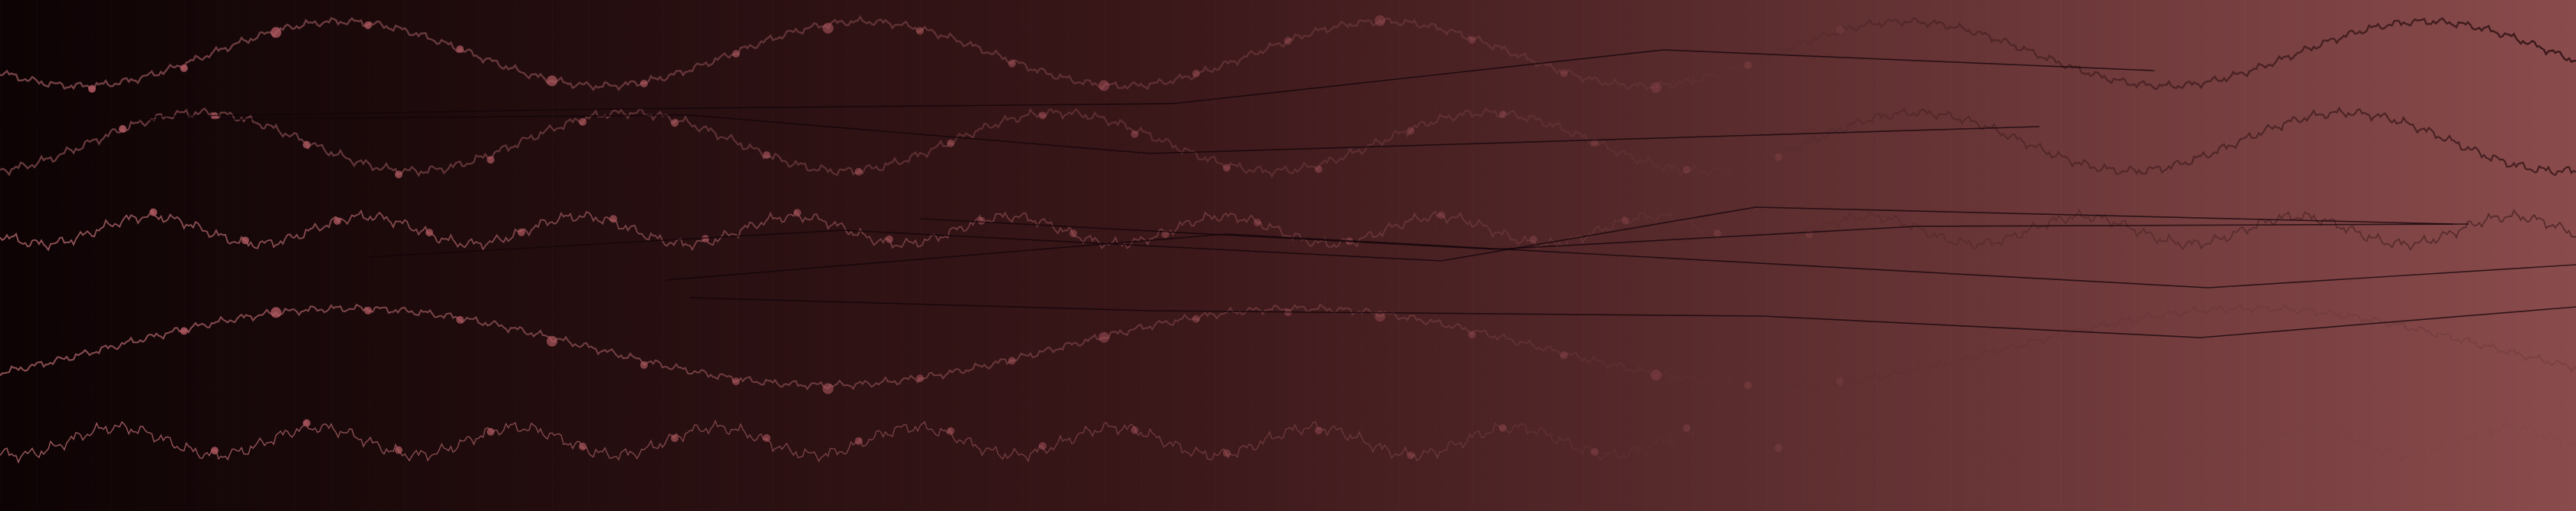  I want to click on wave-line, so click(1288, 53).